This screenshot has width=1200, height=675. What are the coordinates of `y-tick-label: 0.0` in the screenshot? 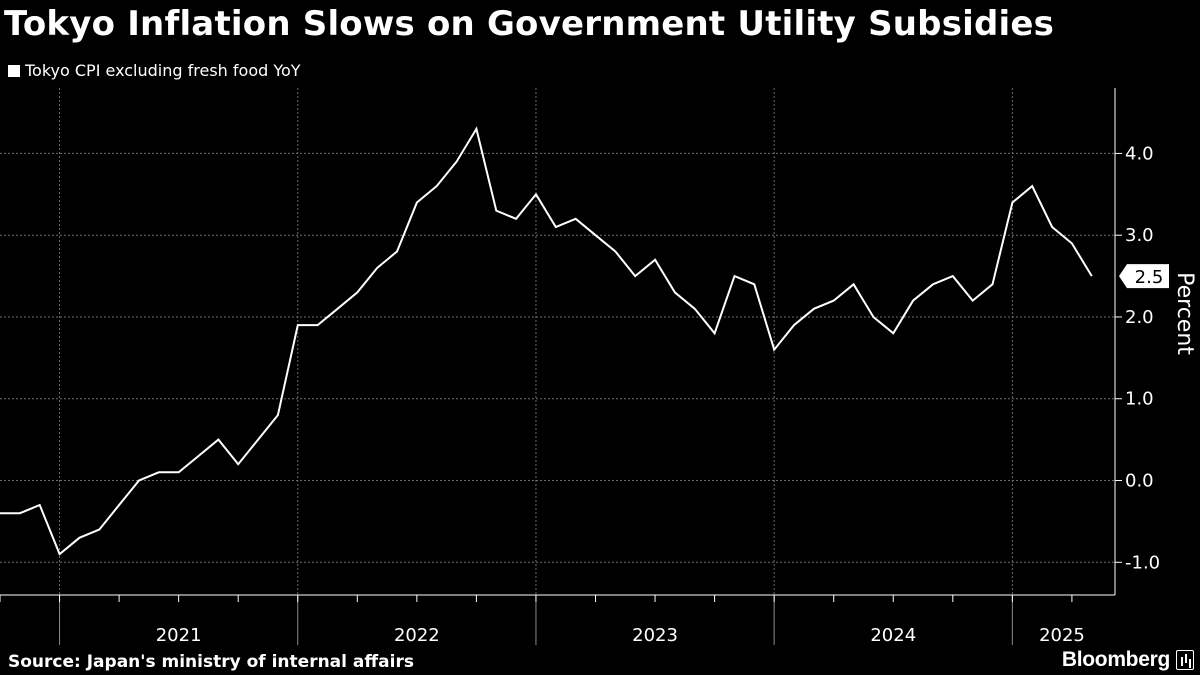 It's located at (1139, 481).